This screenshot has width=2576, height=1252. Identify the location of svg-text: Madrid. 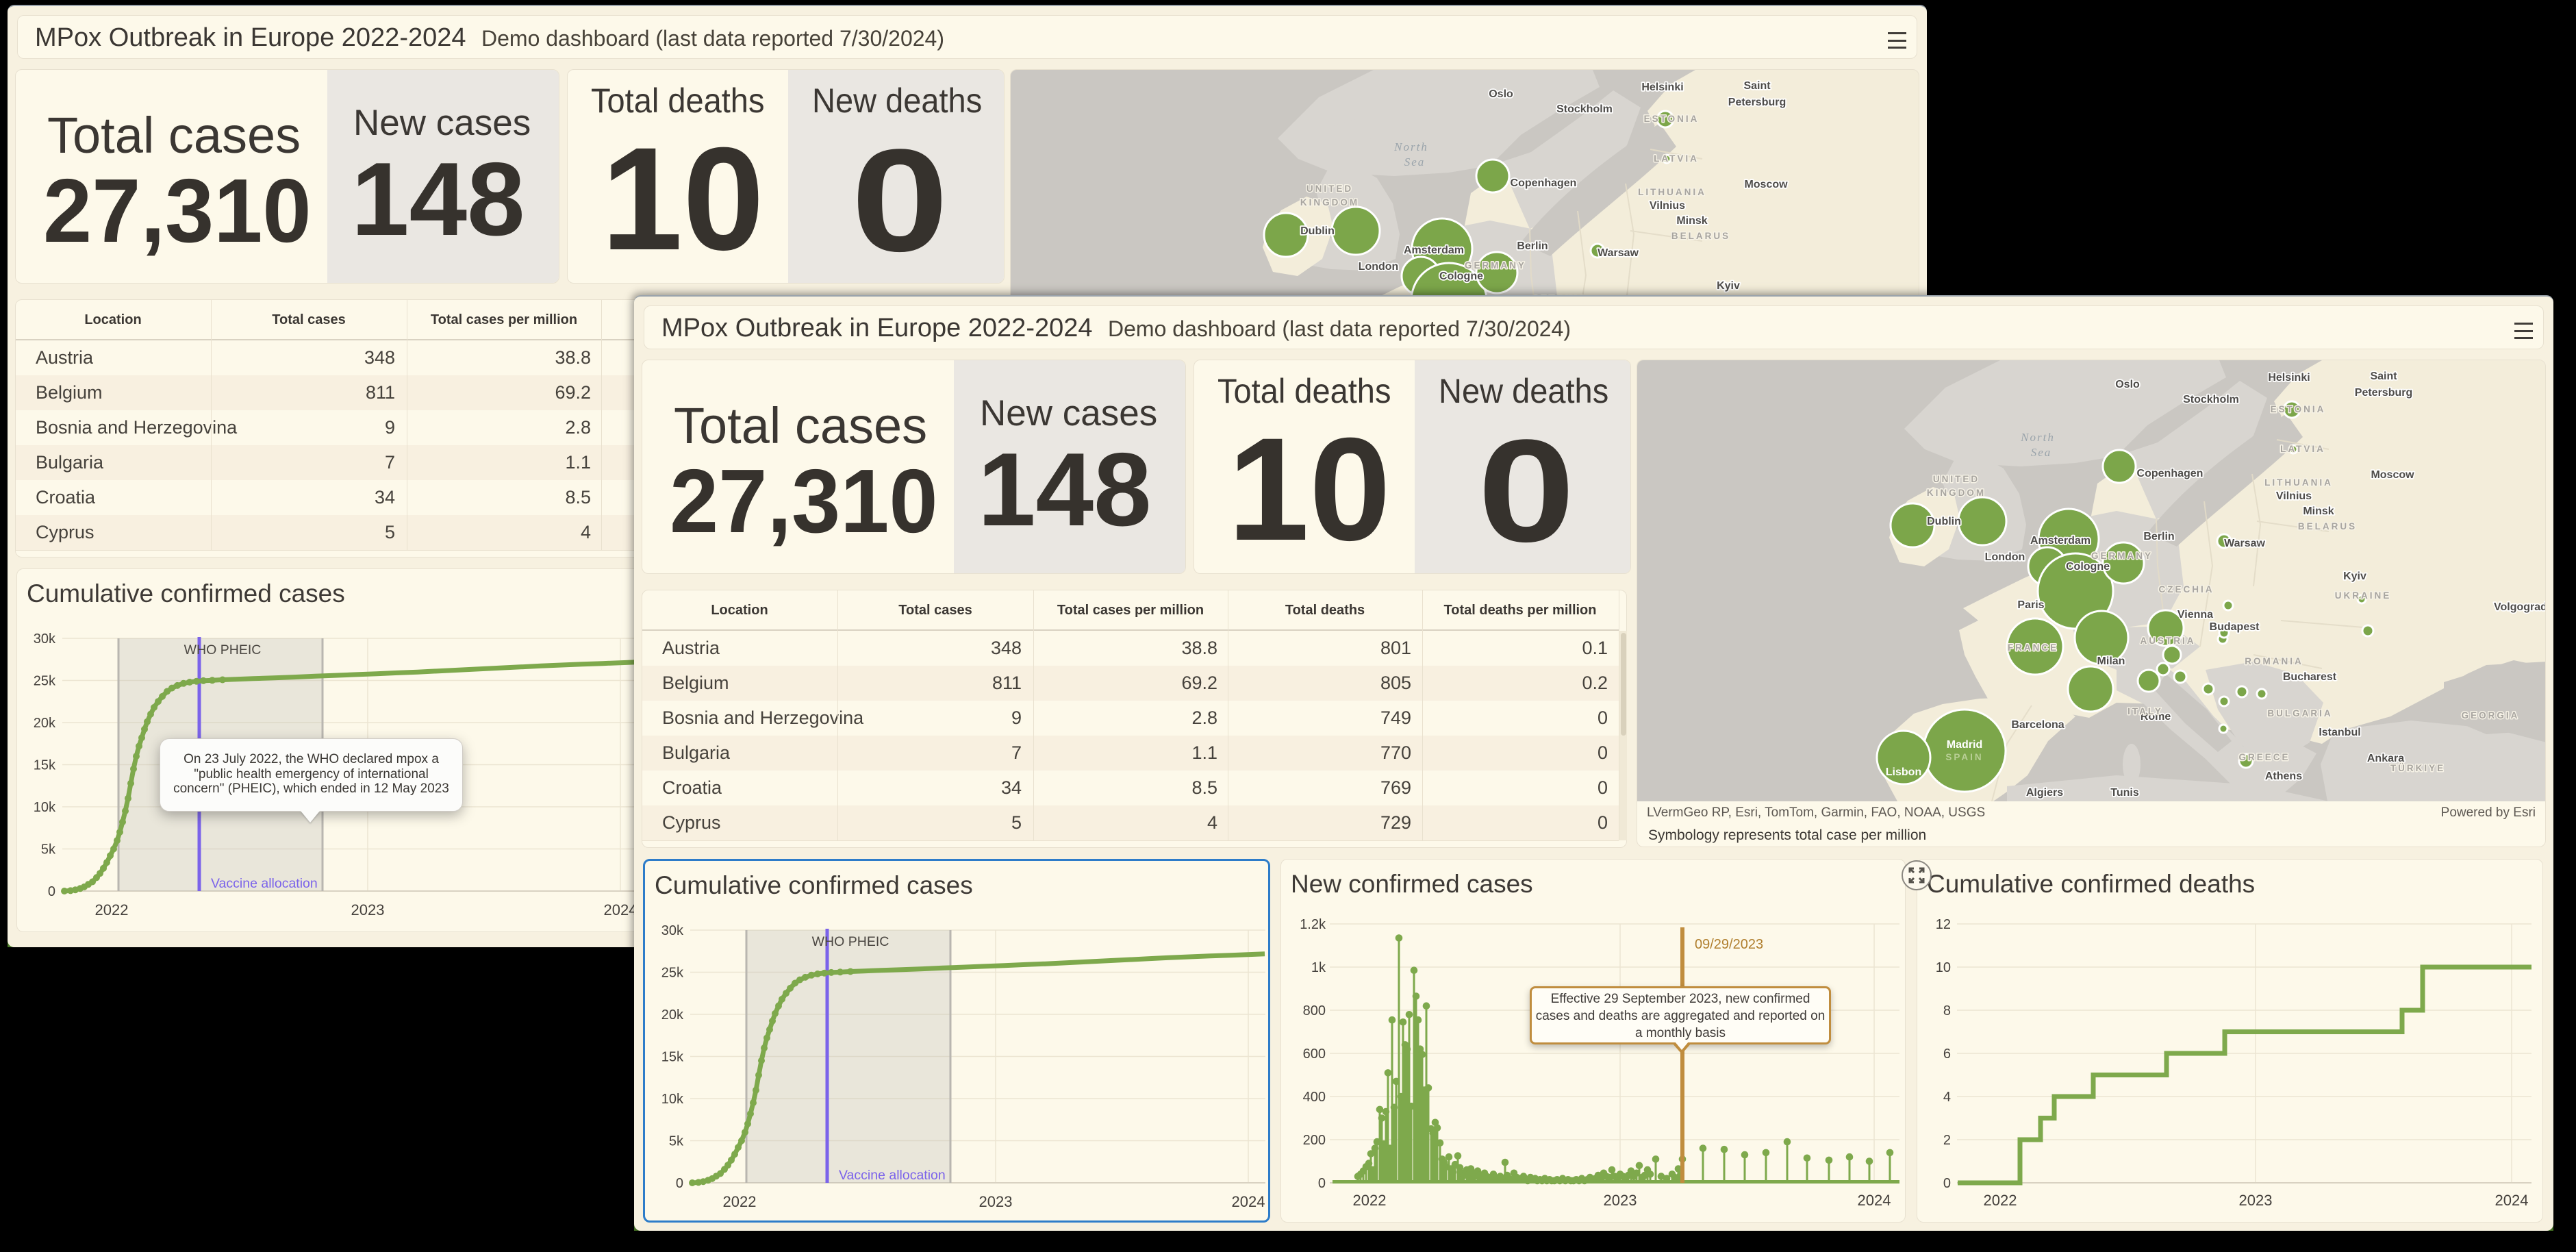
(1964, 745).